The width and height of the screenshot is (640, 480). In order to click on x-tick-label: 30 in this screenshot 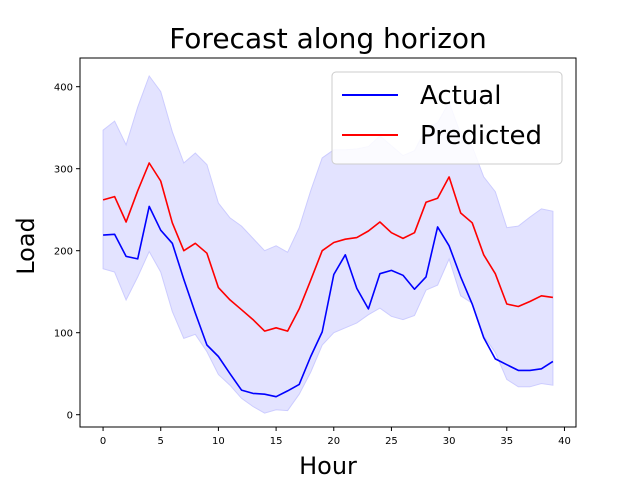, I will do `click(449, 441)`.